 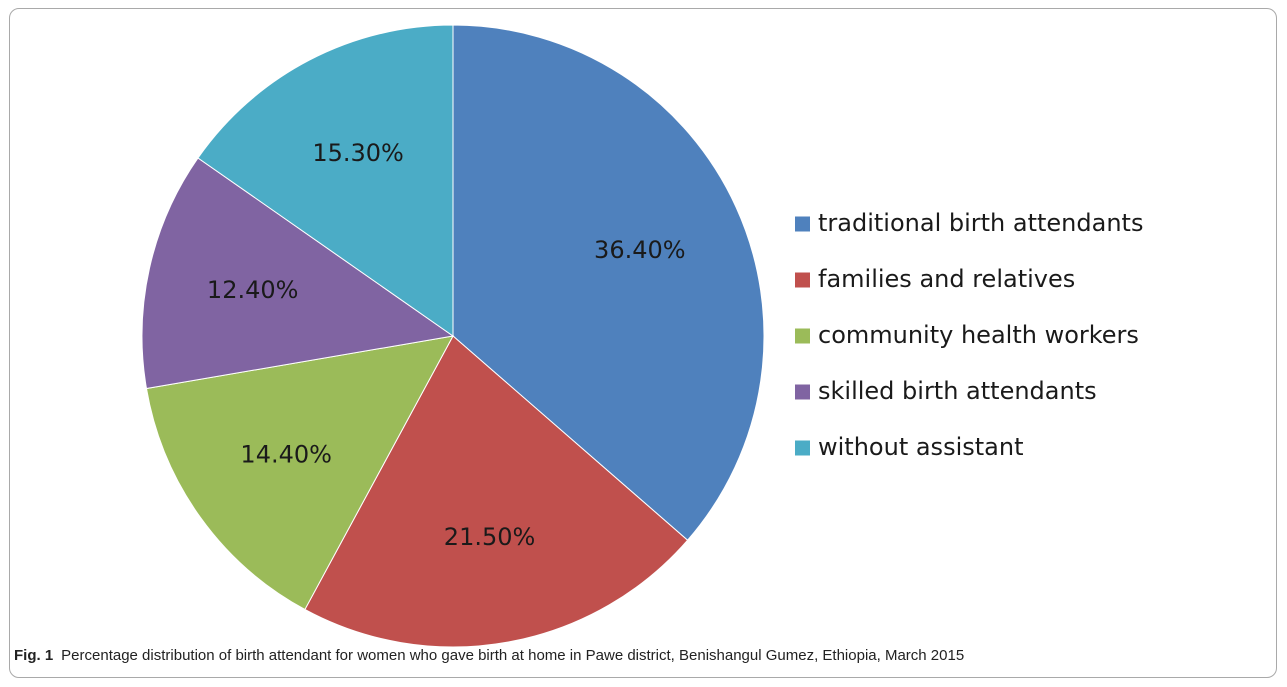 I want to click on figure-label: Fig. 1, so click(x=34, y=655).